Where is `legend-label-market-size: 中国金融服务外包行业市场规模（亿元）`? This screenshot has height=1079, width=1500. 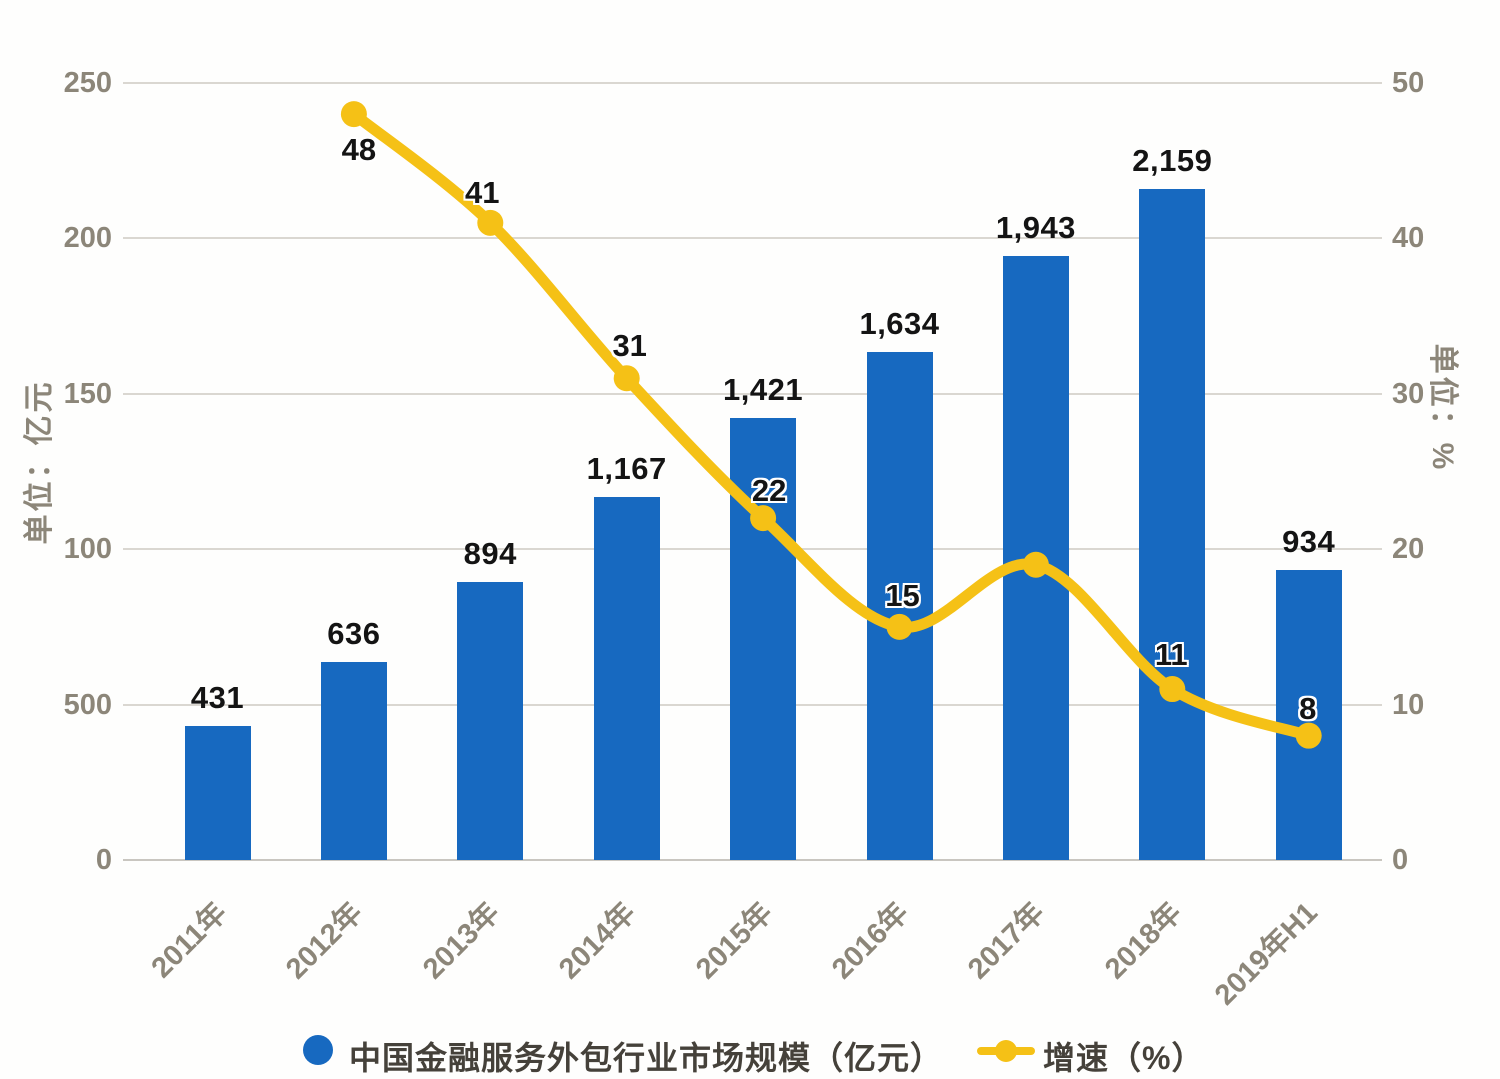
legend-label-market-size: 中国金融服务外包行业市场规模（亿元） is located at coordinates (646, 1058).